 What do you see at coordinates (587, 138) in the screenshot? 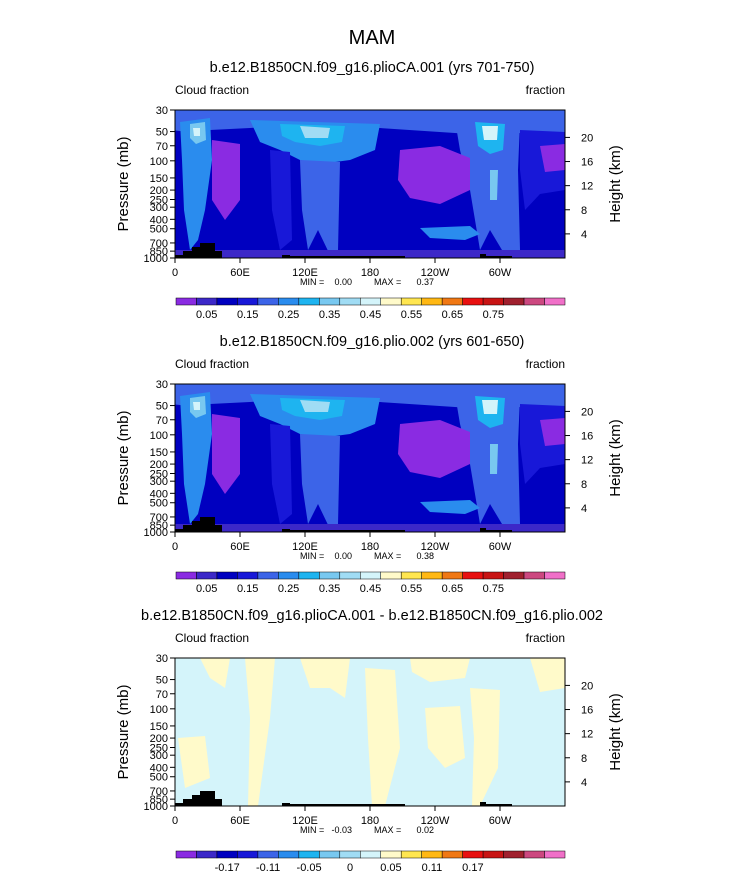
I see `height-tick-label: 20` at bounding box center [587, 138].